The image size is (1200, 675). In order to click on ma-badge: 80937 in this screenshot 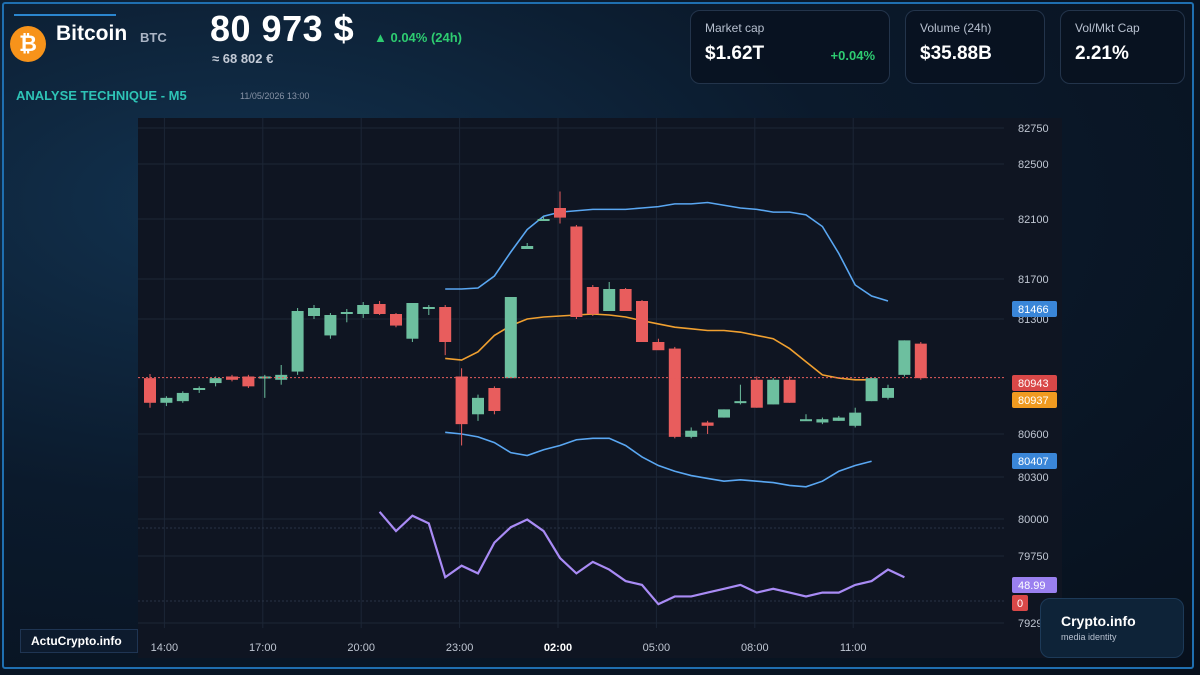, I will do `click(1033, 401)`.